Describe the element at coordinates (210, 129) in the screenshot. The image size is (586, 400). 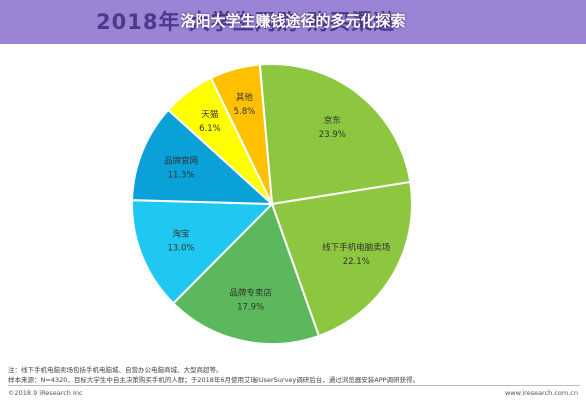
I see `slice-value-label: 6.1%` at that location.